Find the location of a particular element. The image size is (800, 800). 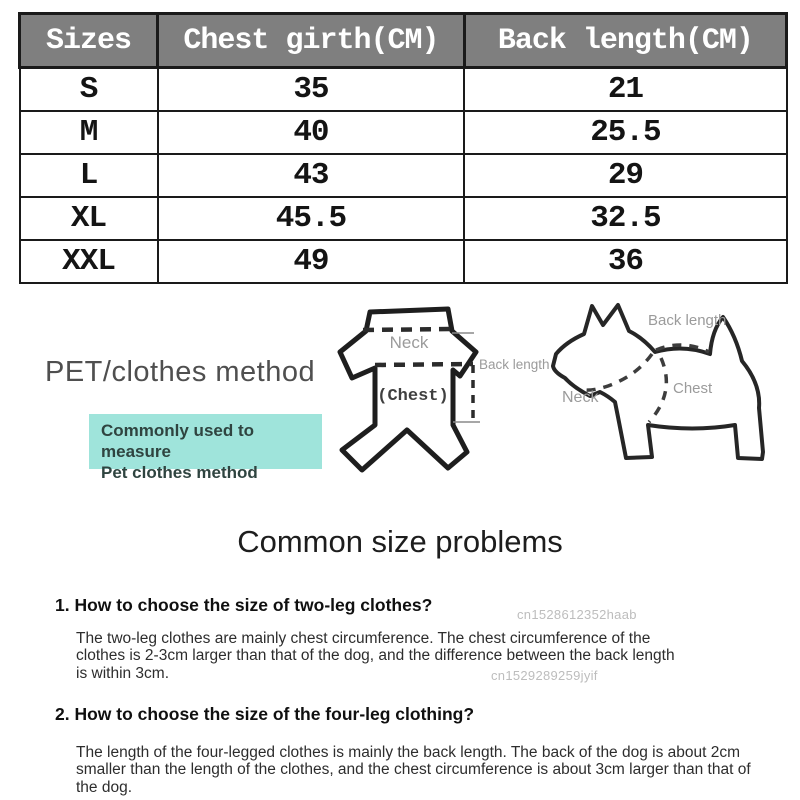

table-row: M 40 25.5 is located at coordinates (403, 132).